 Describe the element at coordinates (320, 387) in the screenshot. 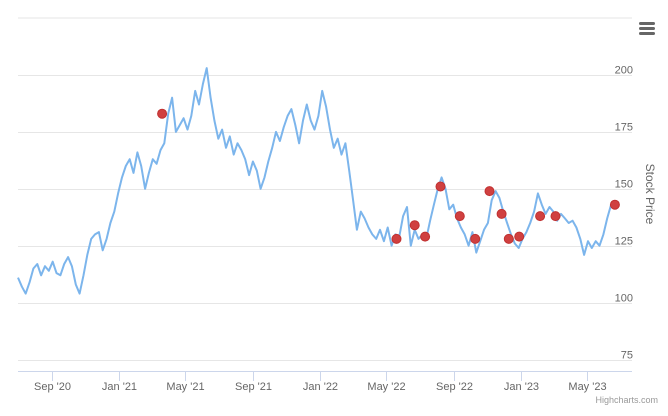

I see `x-tick-label: Jan '22` at that location.